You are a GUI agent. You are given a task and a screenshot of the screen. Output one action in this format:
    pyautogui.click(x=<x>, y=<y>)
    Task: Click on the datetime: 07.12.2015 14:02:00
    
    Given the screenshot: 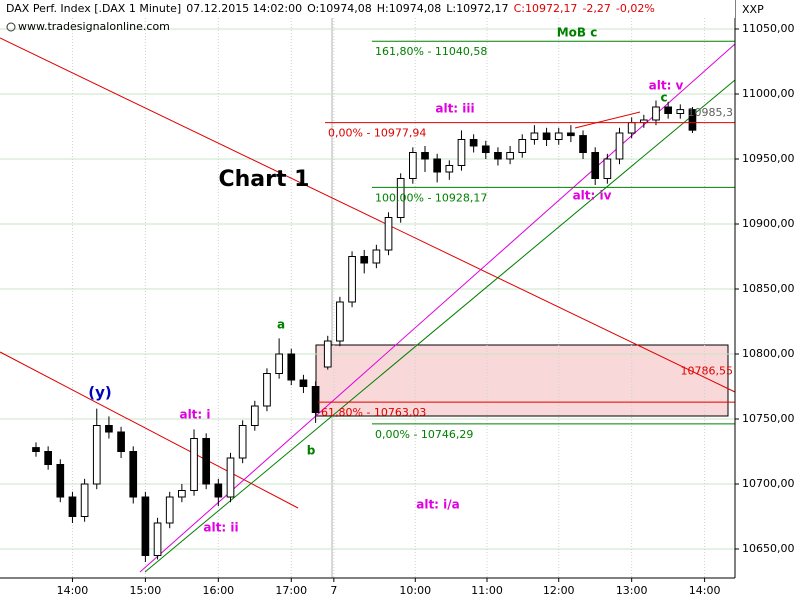 What is the action you would take?
    pyautogui.click(x=244, y=8)
    